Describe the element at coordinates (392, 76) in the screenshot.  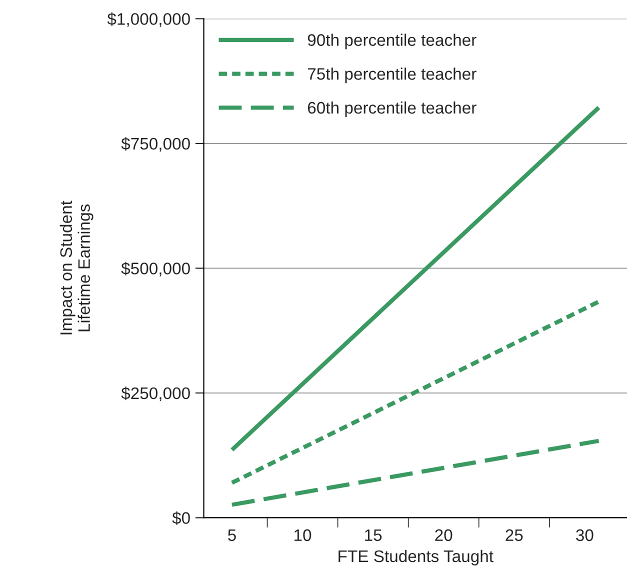
I see `legend-label: 75th percentile teacher` at that location.